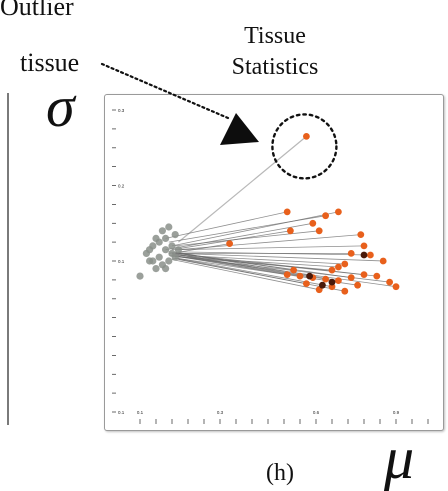  Describe the element at coordinates (219, 121) in the screenshot. I see `annotations` at that location.